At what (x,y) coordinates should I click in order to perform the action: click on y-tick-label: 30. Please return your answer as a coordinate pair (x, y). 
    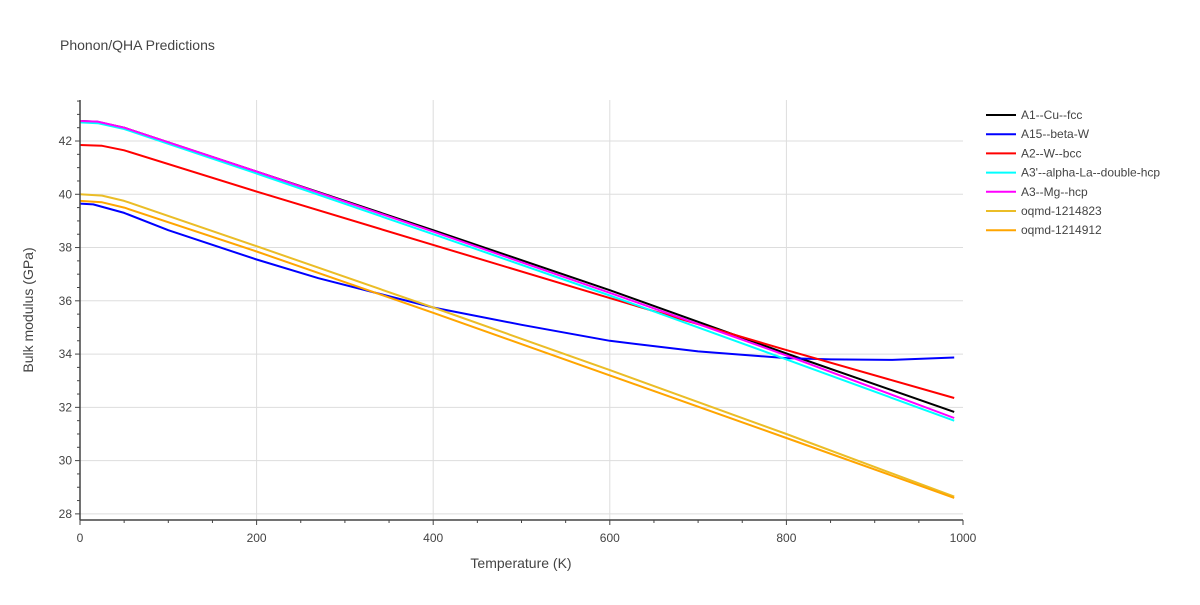
    Looking at the image, I should click on (66, 461).